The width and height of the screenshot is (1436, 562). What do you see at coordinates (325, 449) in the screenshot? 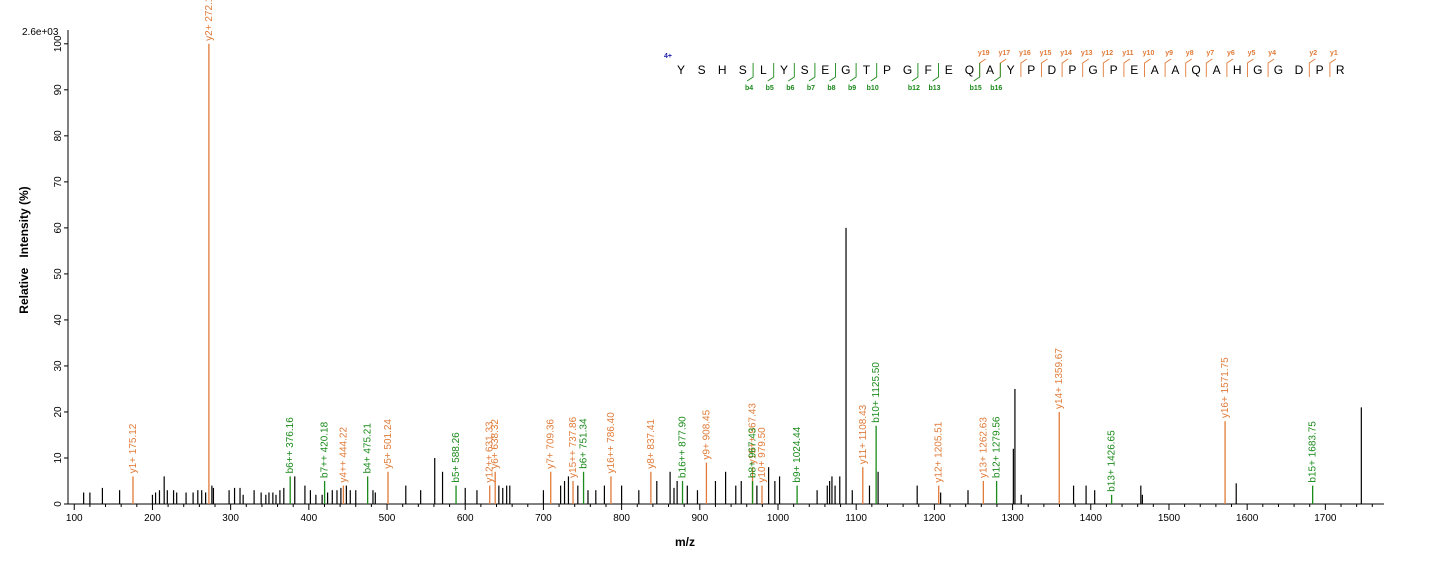
I see `peak-label: b7++ 420.18` at bounding box center [325, 449].